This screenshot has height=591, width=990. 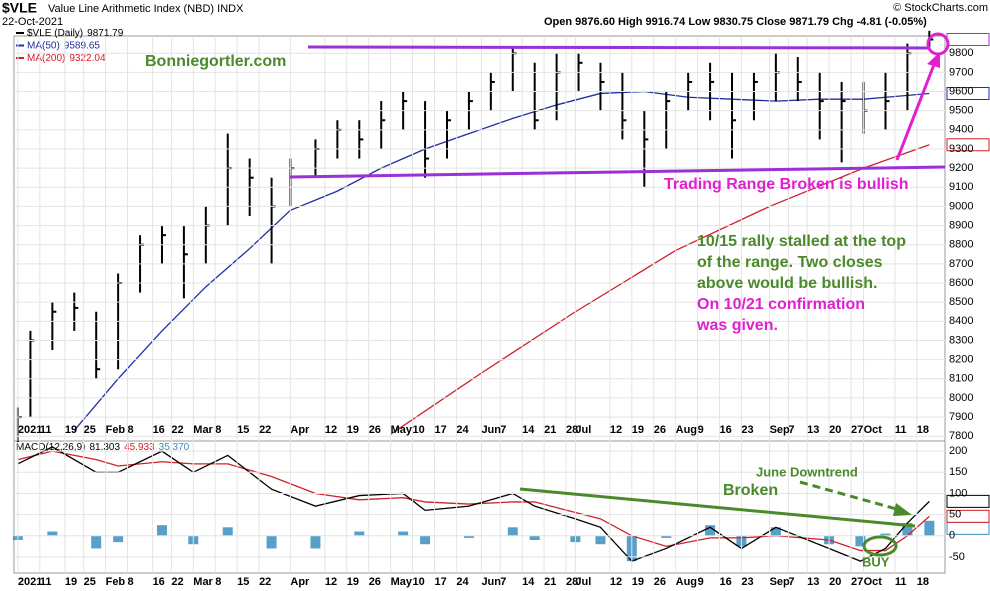 I want to click on subtitle: Value Line Arithmetic Index (NBD) INDX, so click(x=146, y=9).